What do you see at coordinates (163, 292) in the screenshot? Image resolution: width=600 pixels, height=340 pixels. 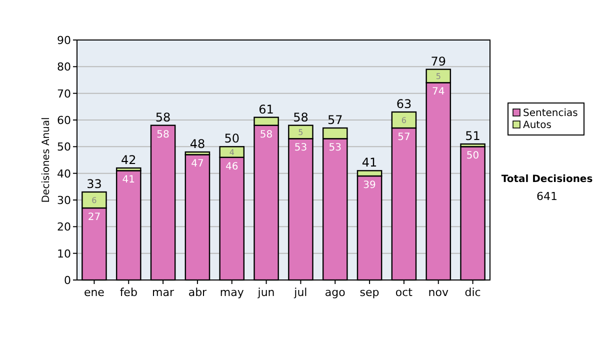 I see `x-tick-label: mar` at bounding box center [163, 292].